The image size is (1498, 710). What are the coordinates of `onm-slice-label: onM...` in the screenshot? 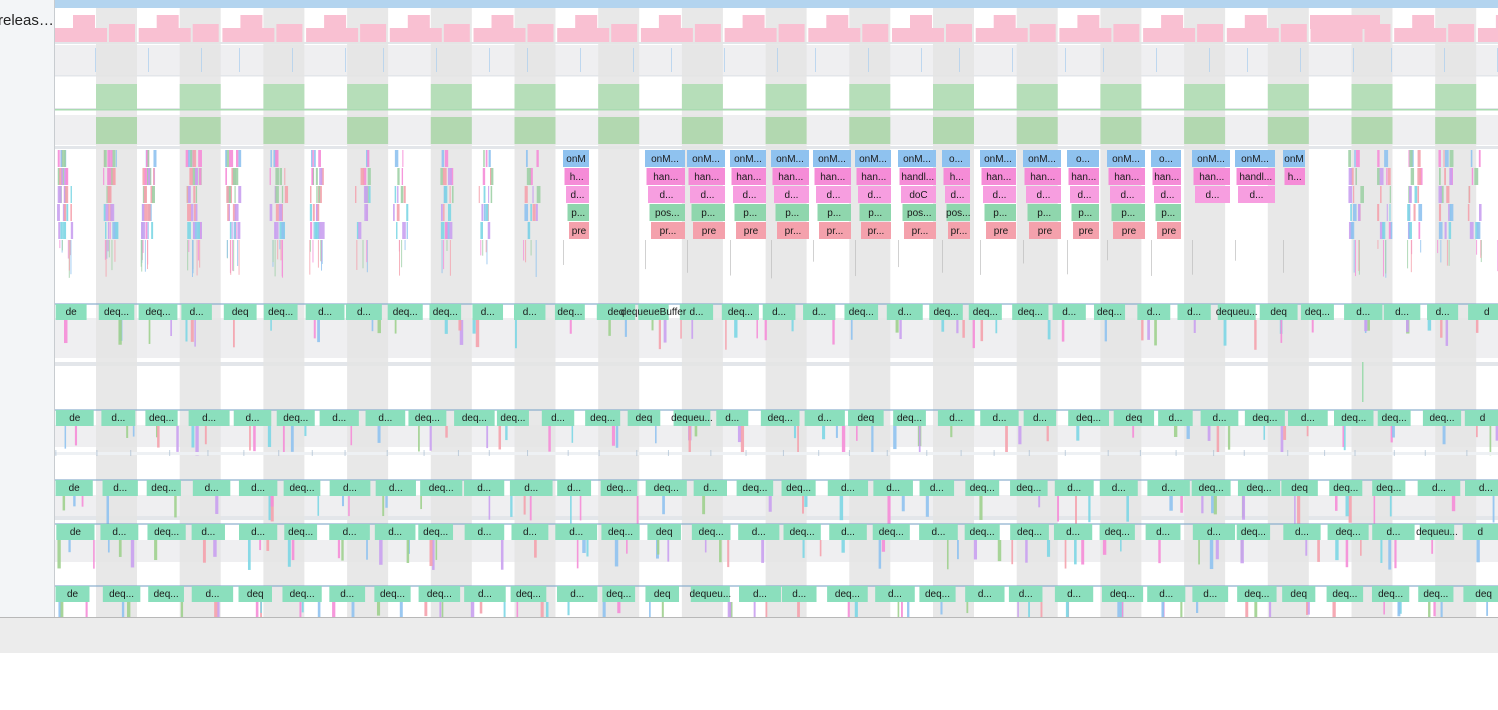 It's located at (1255, 159).